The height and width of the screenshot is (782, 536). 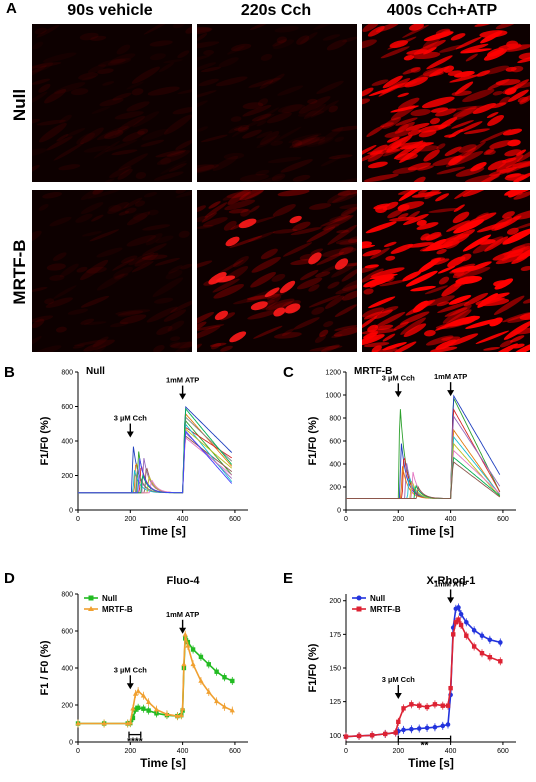 I want to click on y-axis-label: F1/F0 (%), so click(x=313, y=667).